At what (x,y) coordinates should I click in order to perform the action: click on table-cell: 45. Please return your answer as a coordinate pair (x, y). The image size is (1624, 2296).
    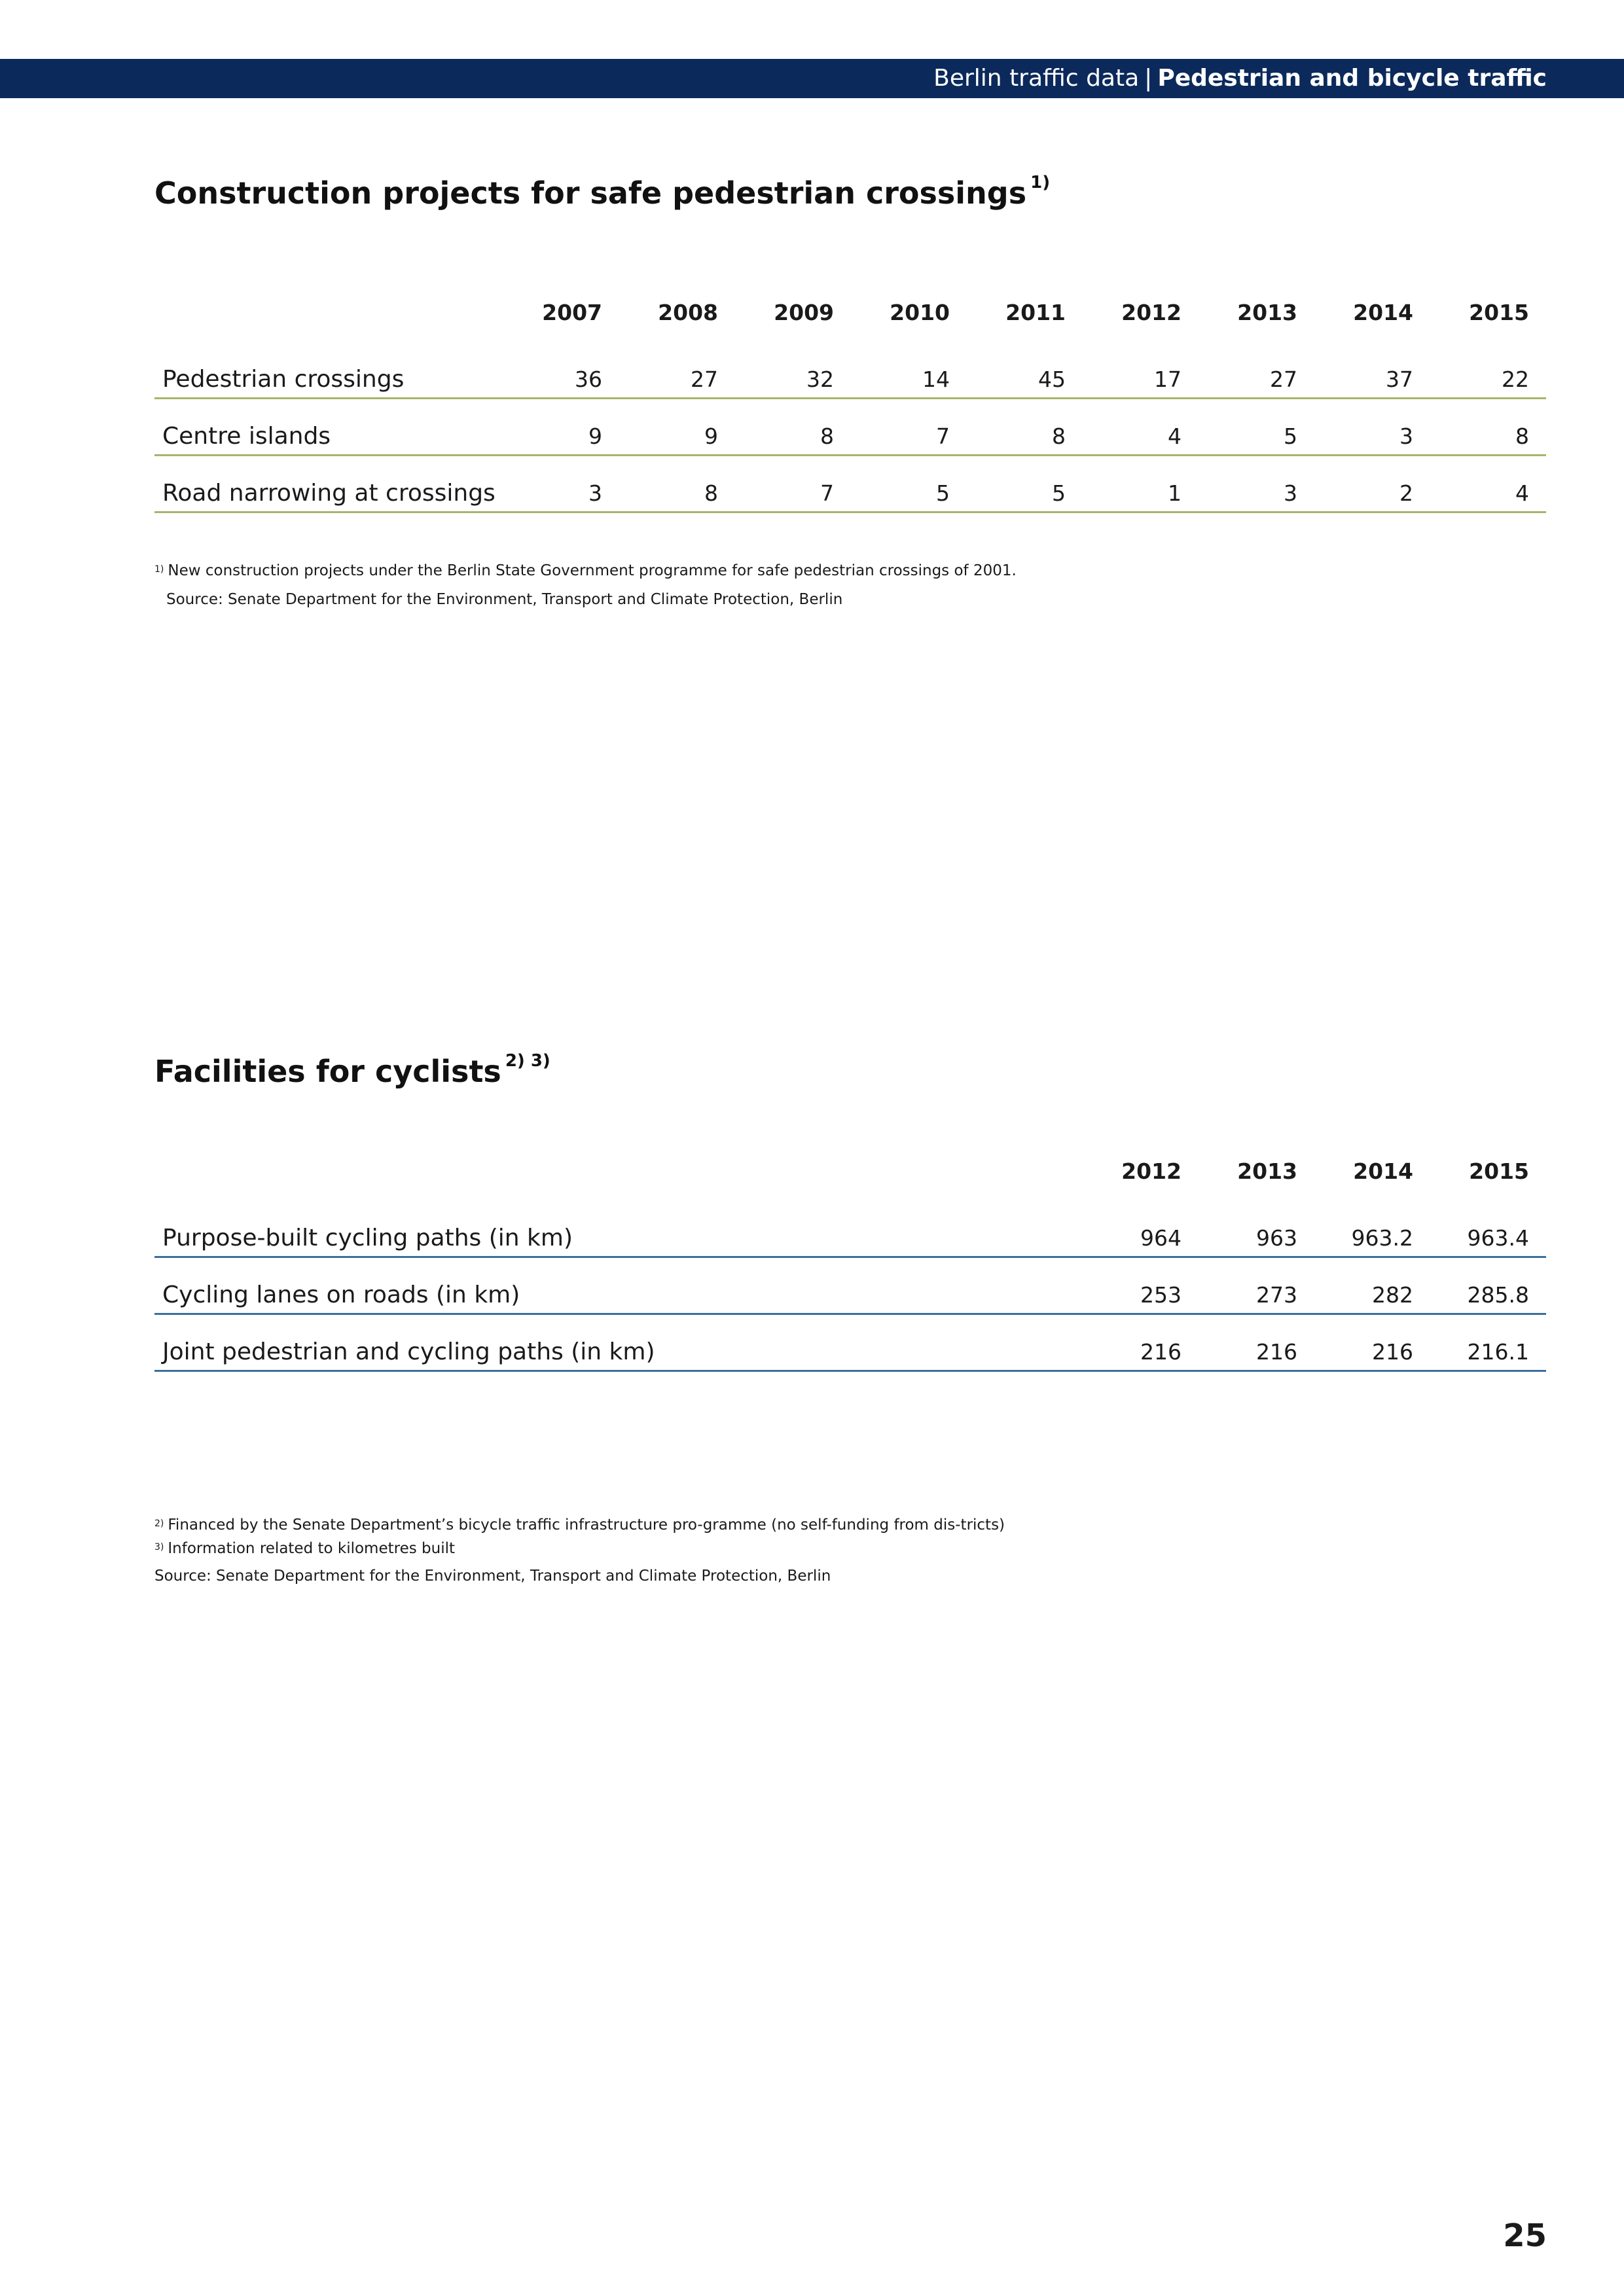
    Looking at the image, I should click on (1052, 379).